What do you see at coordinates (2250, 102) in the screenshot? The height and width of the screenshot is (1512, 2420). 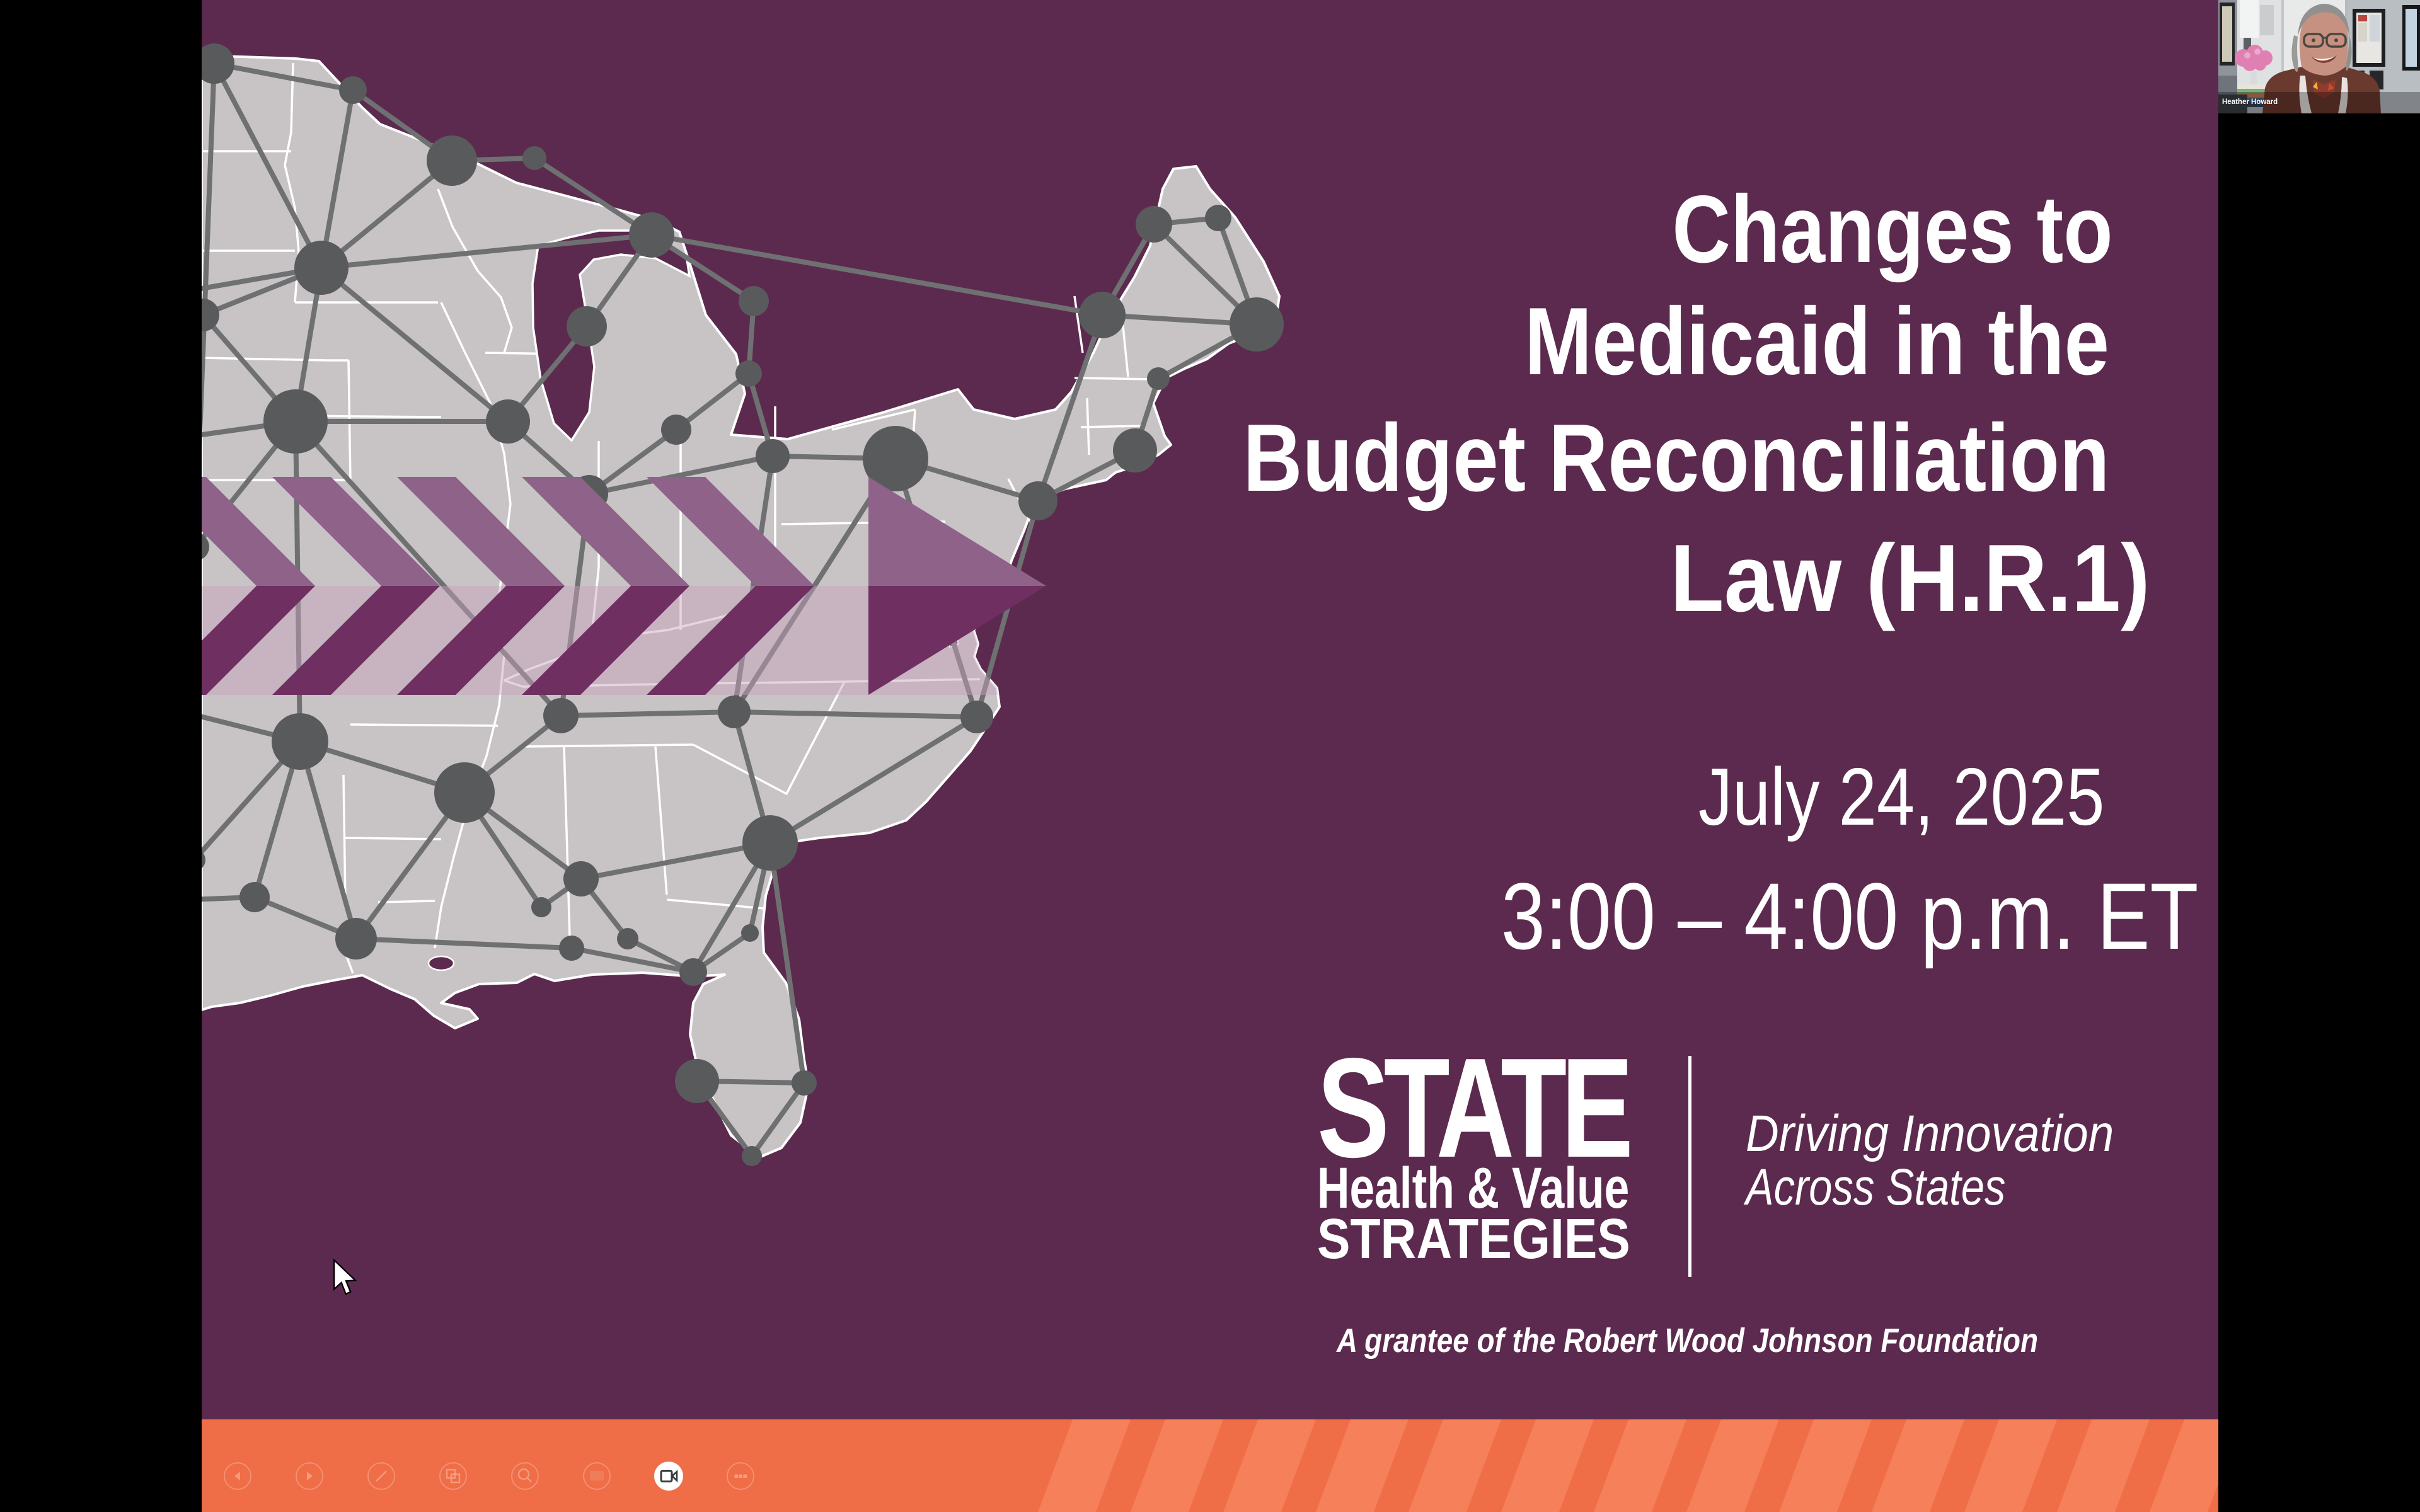 I see `svg-text: Heather Howard` at bounding box center [2250, 102].